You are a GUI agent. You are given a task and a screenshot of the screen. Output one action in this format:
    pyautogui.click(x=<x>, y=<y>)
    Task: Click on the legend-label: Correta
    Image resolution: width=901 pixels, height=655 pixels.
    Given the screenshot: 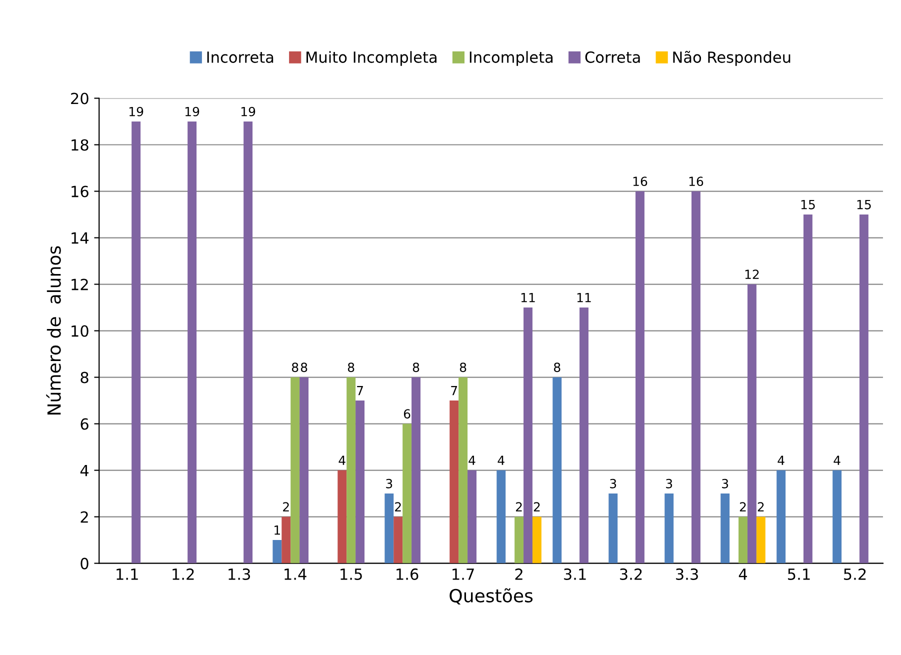 What is the action you would take?
    pyautogui.click(x=612, y=57)
    